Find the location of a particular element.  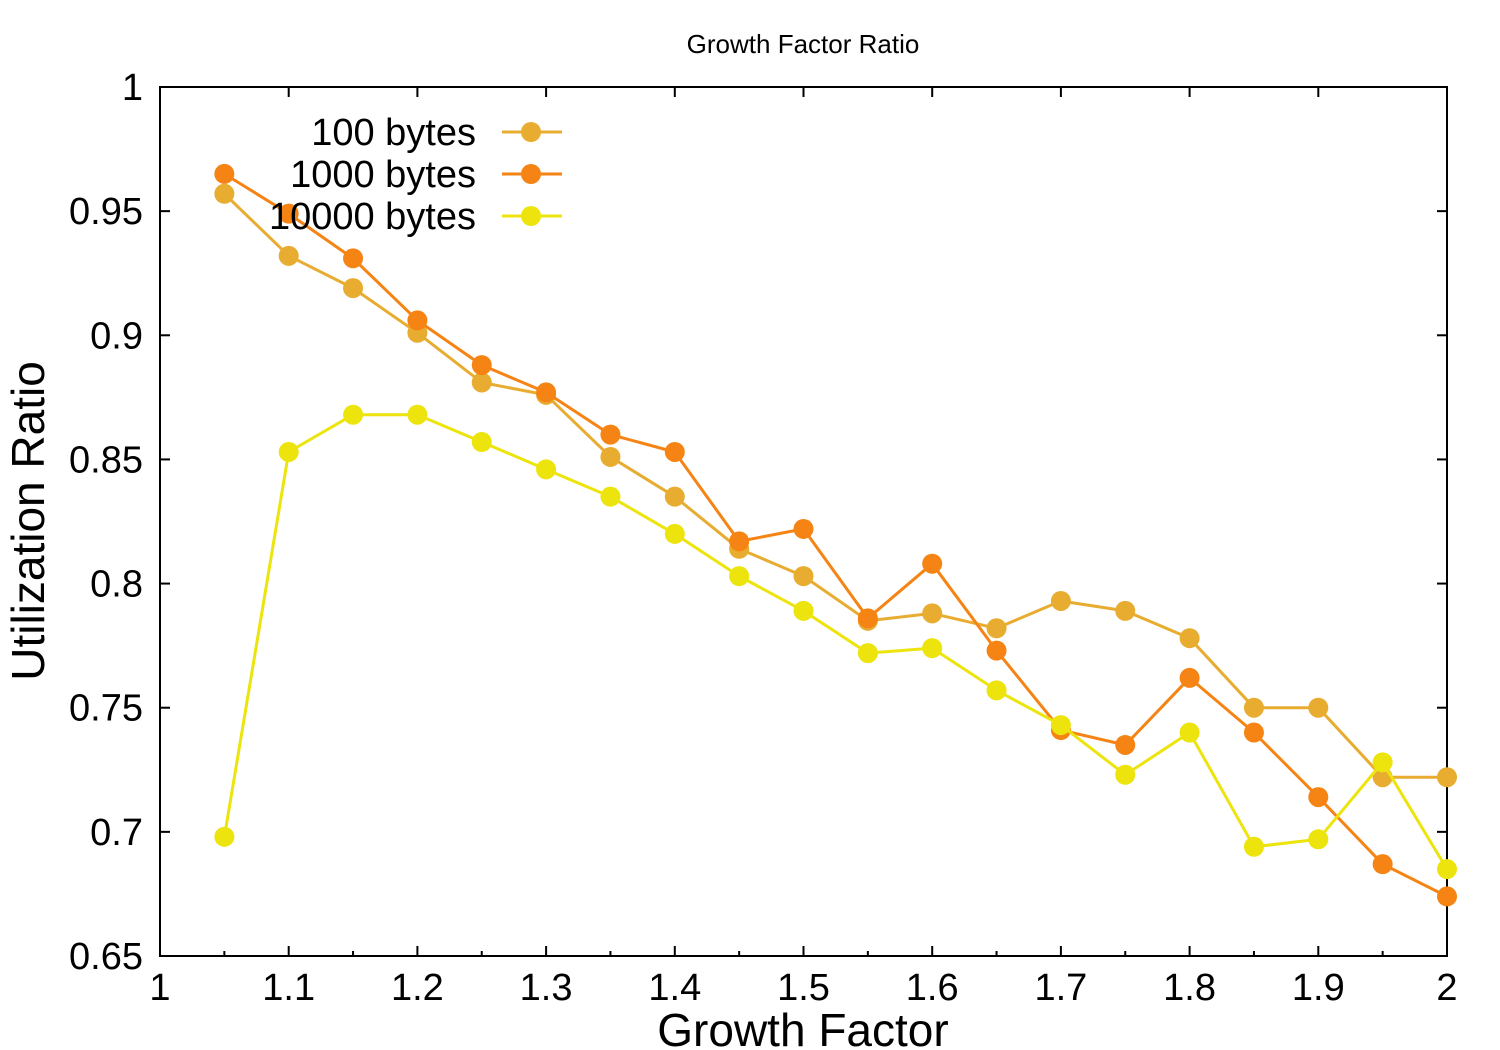

x-tick-label: 1.6 is located at coordinates (932, 988).